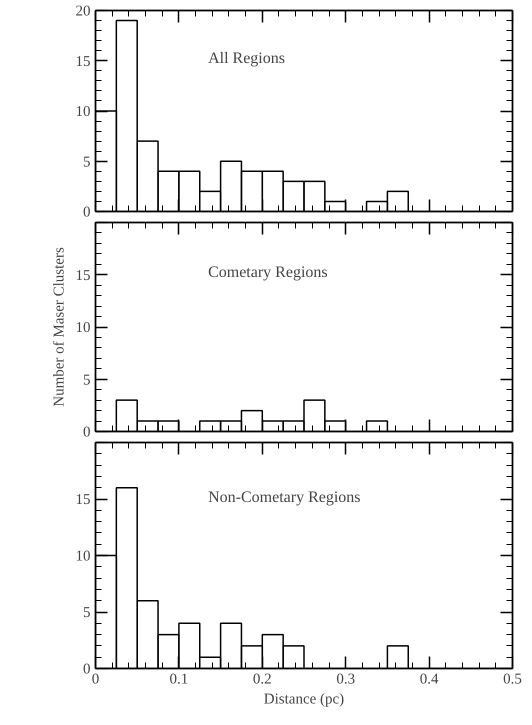 This screenshot has height=725, width=532. I want to click on x-tick-label: 0.3, so click(346, 680).